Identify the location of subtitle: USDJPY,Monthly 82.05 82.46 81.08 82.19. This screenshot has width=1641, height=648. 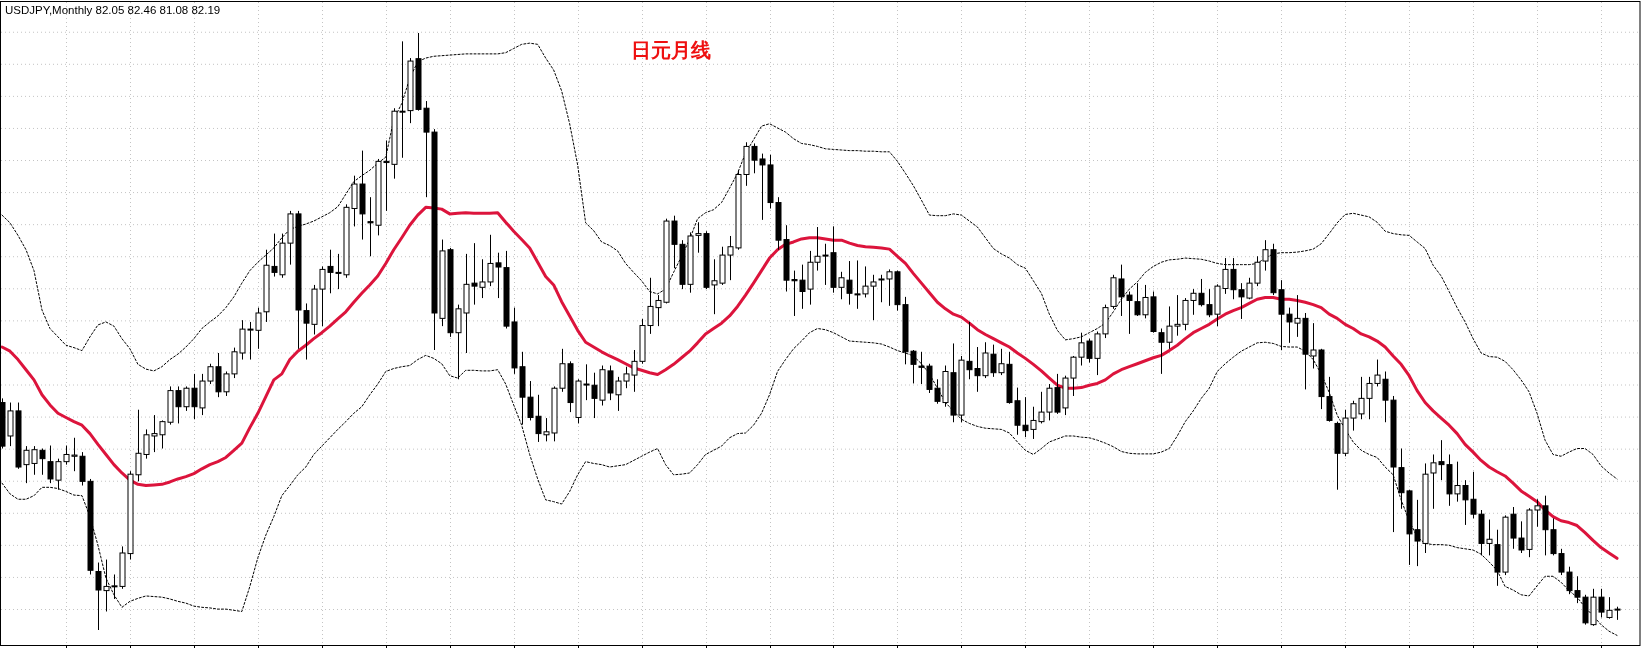
(113, 10).